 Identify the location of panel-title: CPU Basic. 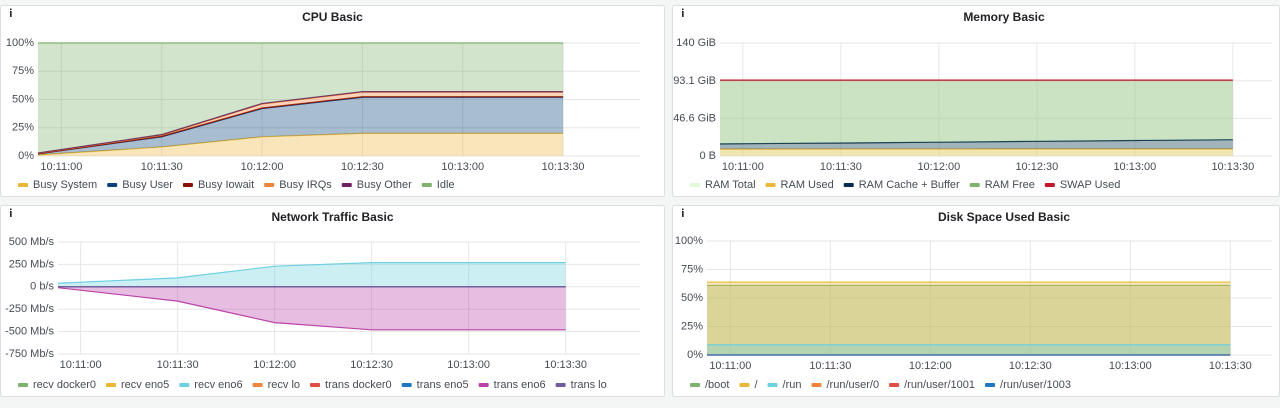
(332, 17).